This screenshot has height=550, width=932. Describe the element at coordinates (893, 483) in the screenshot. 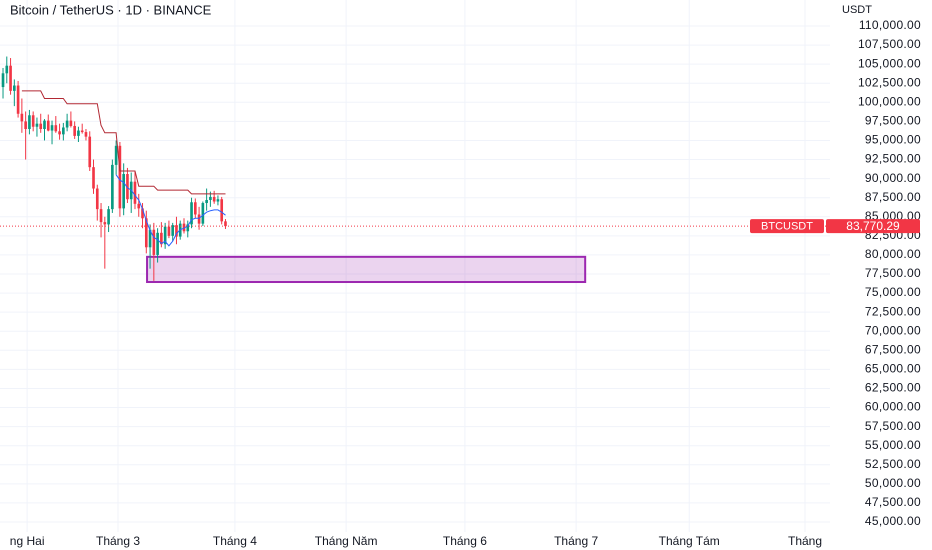

I see `y-tick-label: 50,000.00` at that location.